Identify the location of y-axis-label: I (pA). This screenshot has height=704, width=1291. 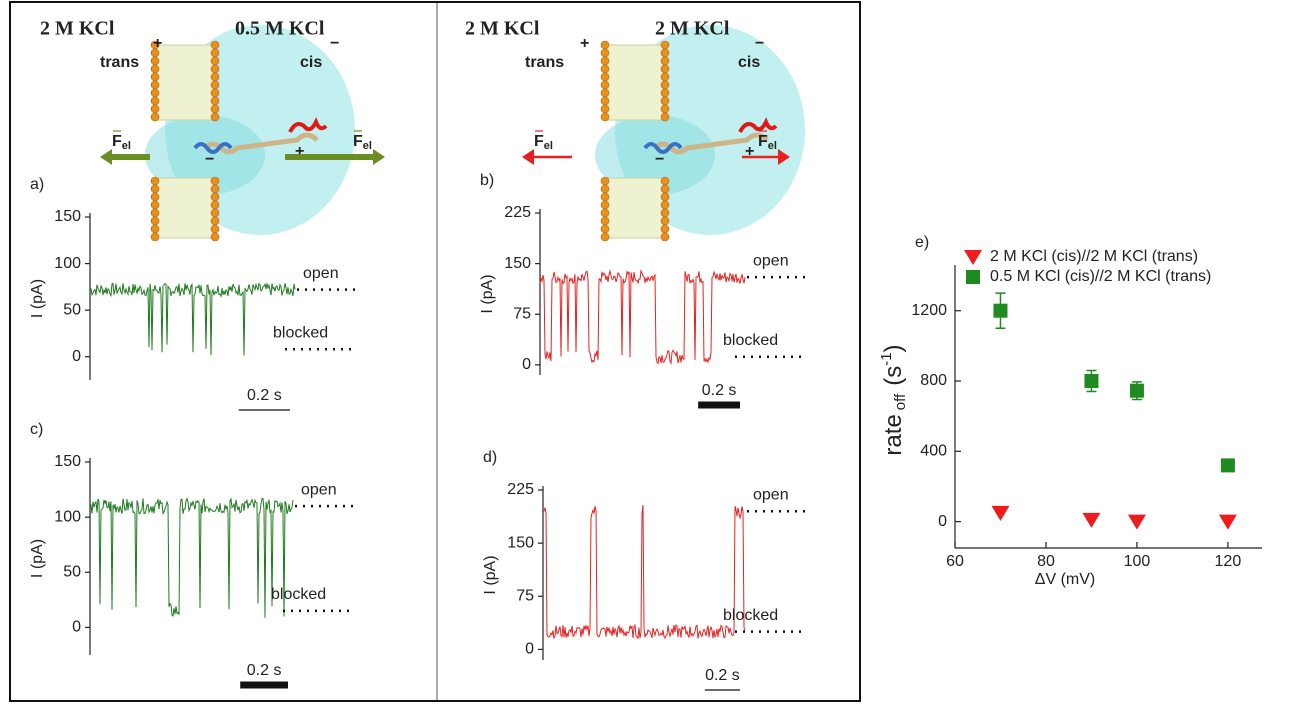
(37, 298).